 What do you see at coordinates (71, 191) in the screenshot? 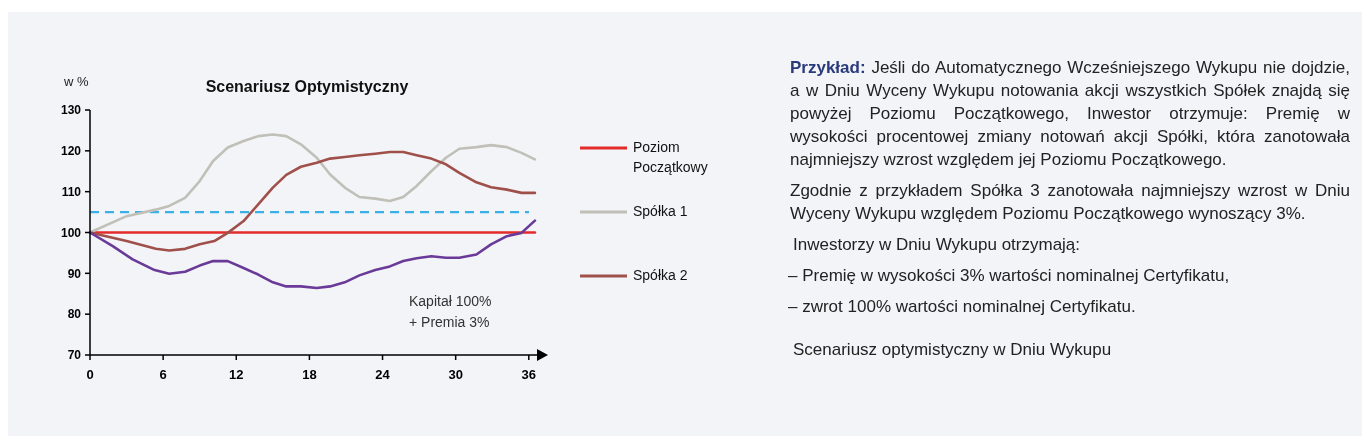
I see `y-tick-label: 110` at bounding box center [71, 191].